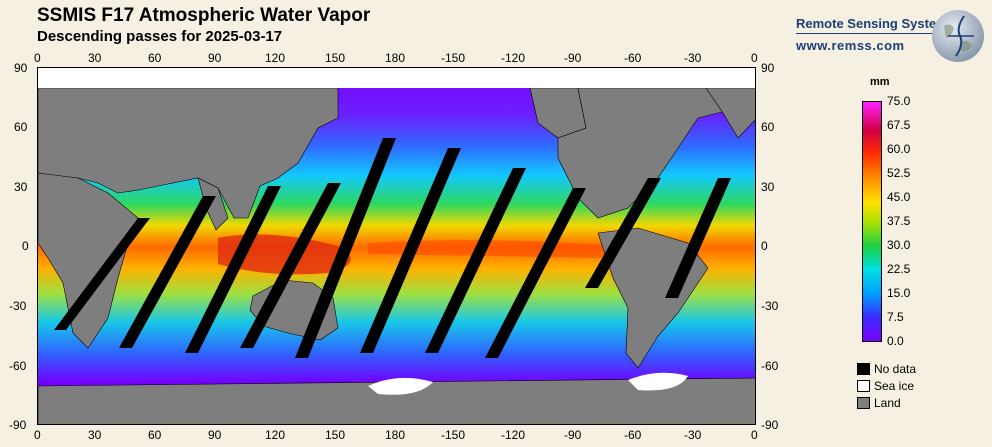 This screenshot has width=992, height=447. Describe the element at coordinates (899, 173) in the screenshot. I see `colorbar-label: 52.5` at that location.